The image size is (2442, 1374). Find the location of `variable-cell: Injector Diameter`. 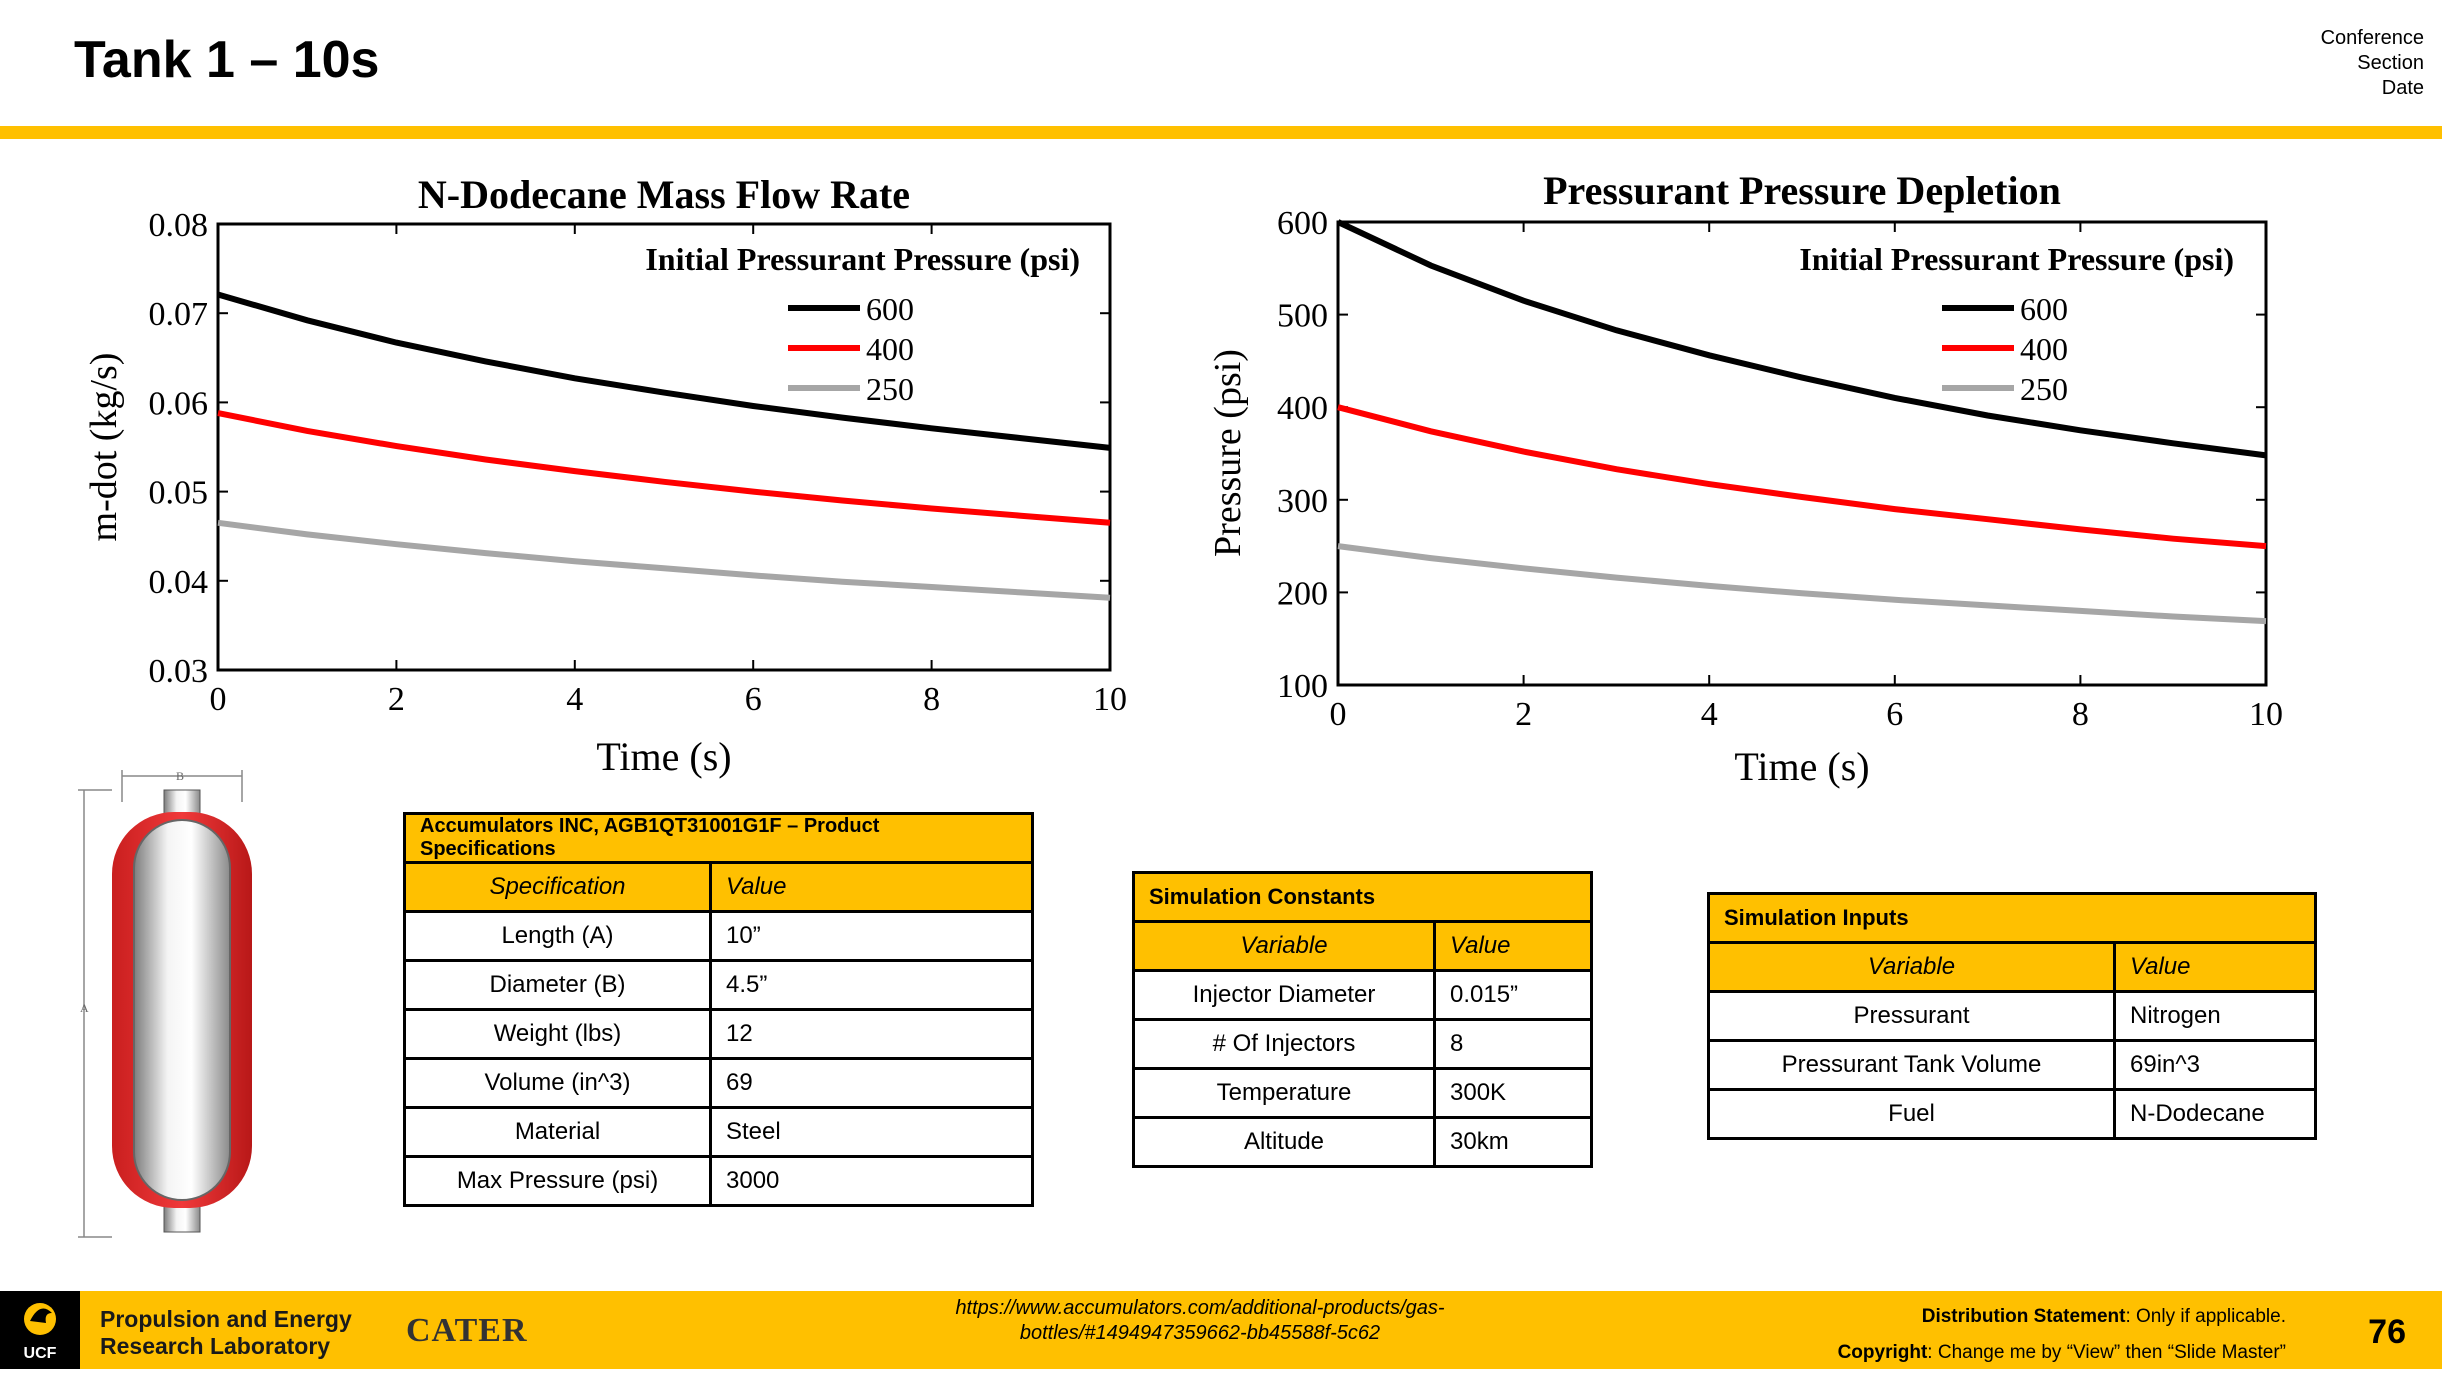

variable-cell: Injector Diameter is located at coordinates (1284, 995).